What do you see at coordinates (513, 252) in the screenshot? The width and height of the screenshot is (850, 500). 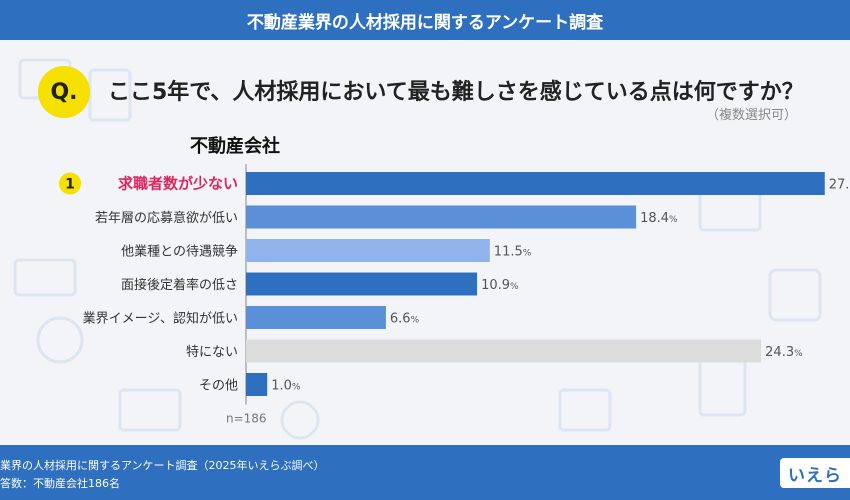 I see `value-label: 11.5%` at bounding box center [513, 252].